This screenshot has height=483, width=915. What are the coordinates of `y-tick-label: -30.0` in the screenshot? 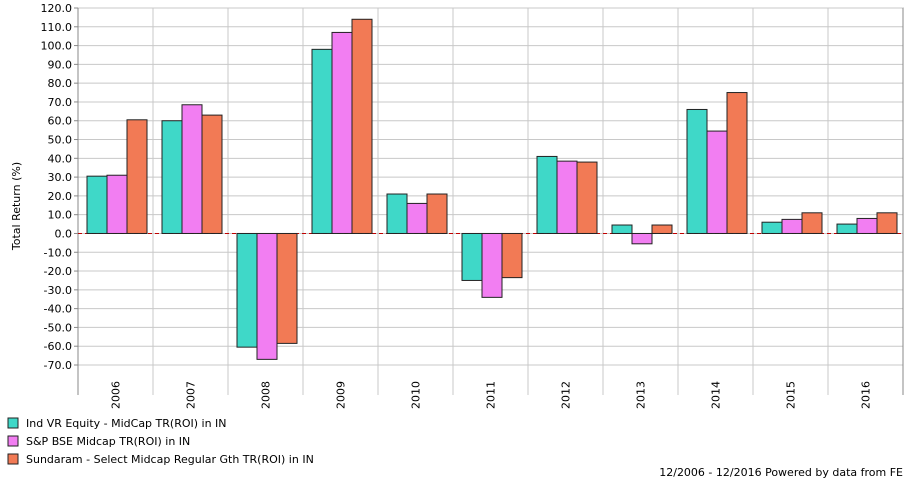 It's located at (58, 290).